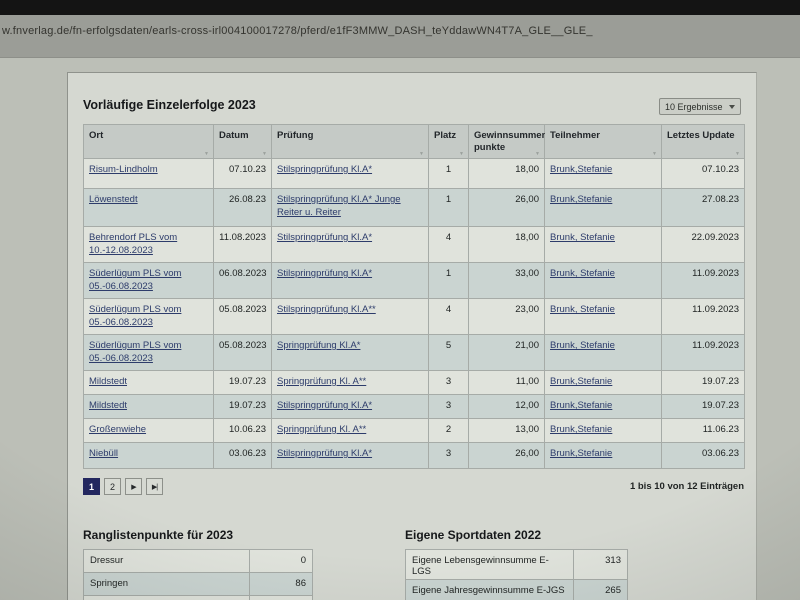 The height and width of the screenshot is (600, 800). I want to click on update-cell: 11.06.23, so click(703, 430).